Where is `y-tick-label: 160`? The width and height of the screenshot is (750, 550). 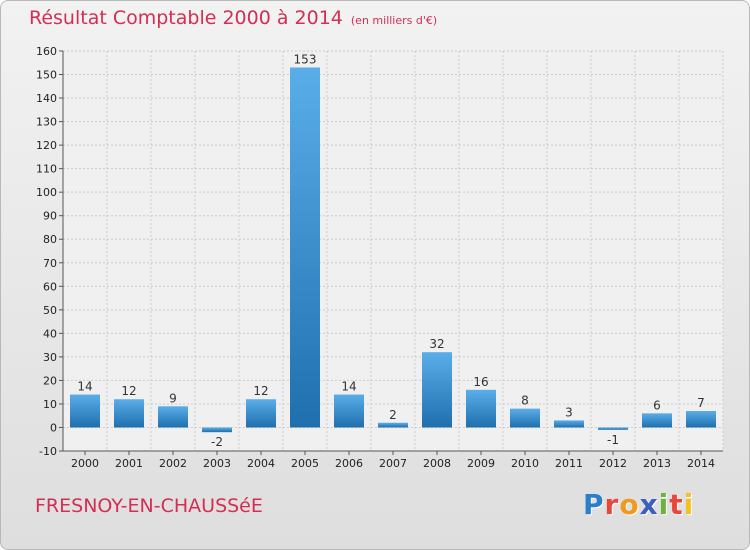
y-tick-label: 160 is located at coordinates (46, 51).